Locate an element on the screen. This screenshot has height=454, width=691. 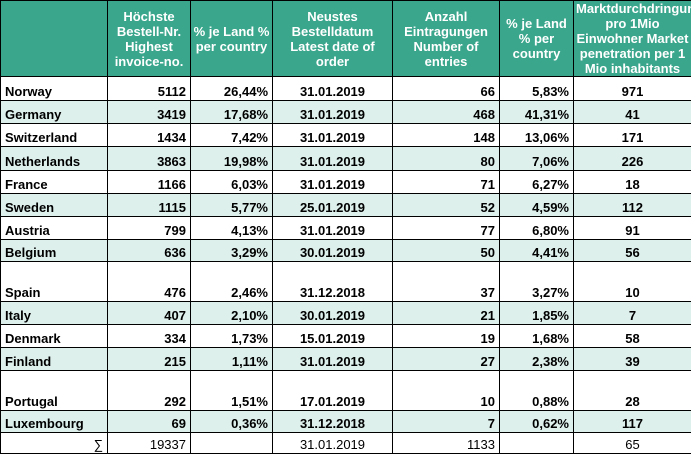
cell-entries: 80 is located at coordinates (446, 159).